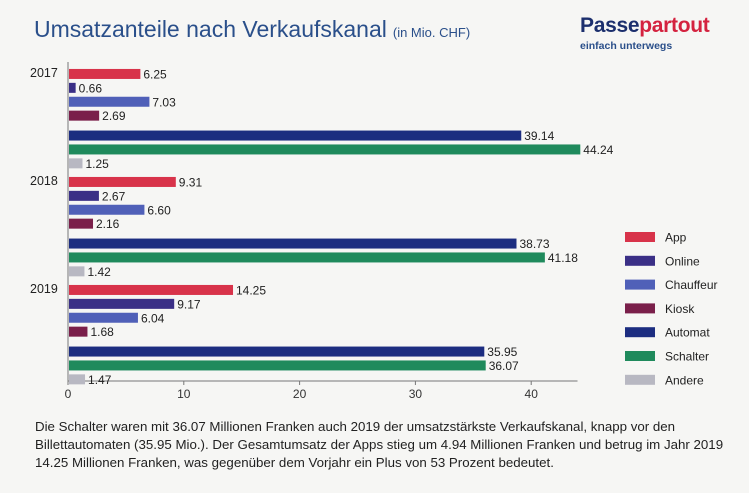 This screenshot has width=749, height=493. What do you see at coordinates (114, 116) in the screenshot?
I see `data-label: 2.69` at bounding box center [114, 116].